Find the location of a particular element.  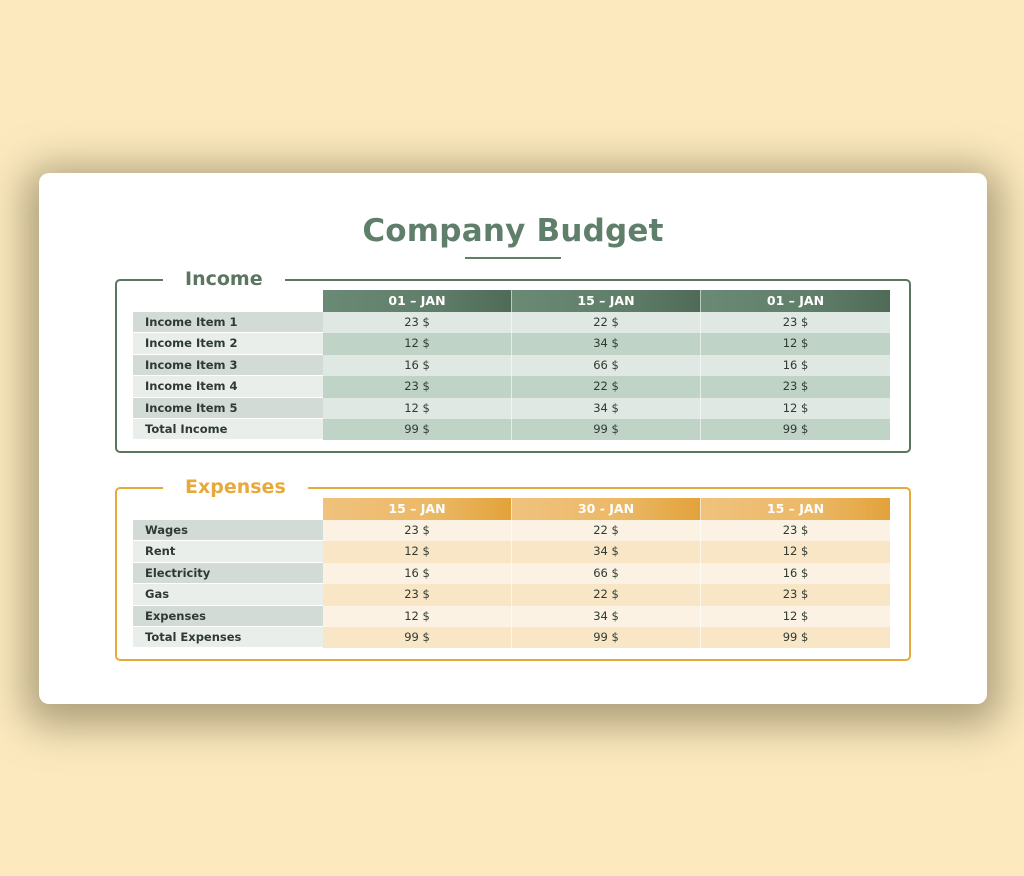

table-row: Income Item 5 12 $ 34 $ 12 $ is located at coordinates (512, 408).